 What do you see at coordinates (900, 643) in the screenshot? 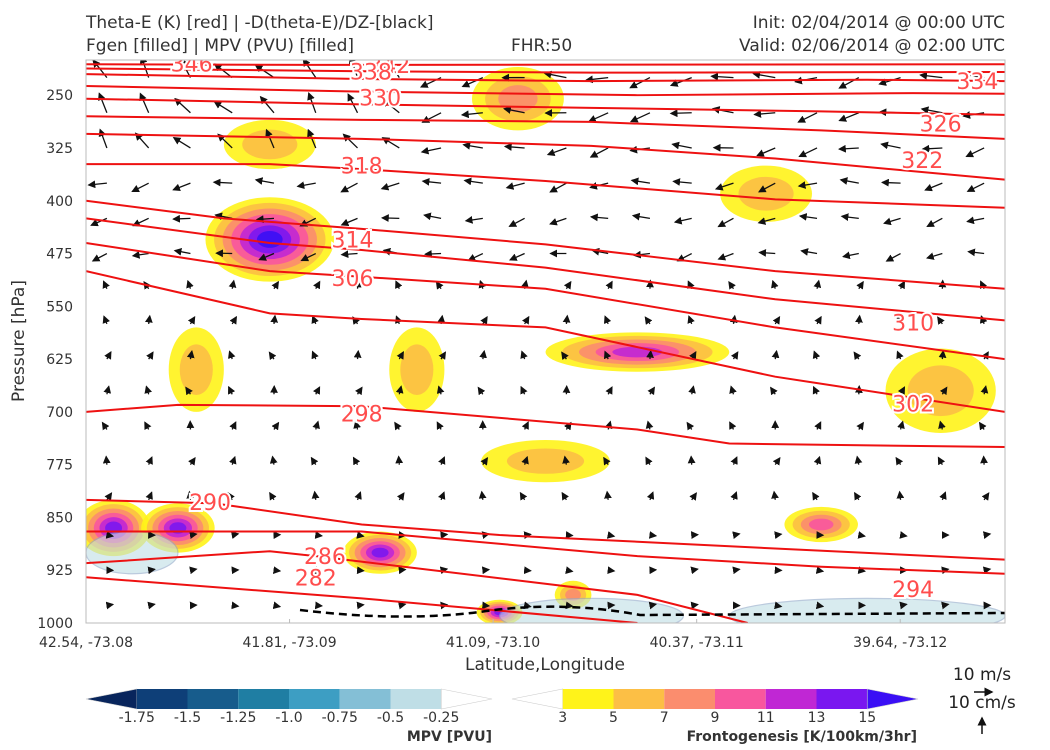
I see `x-tick-label: 39.64, -73.12` at bounding box center [900, 643].